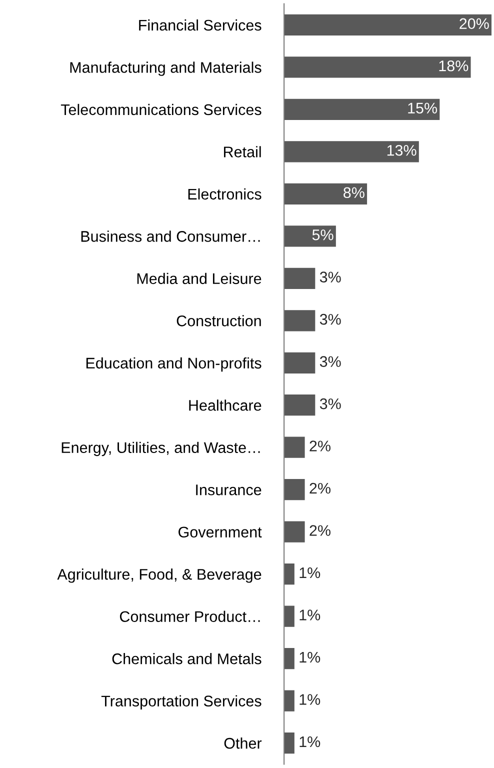 The width and height of the screenshot is (494, 768). I want to click on y-tick-label: Electronics, so click(225, 194).